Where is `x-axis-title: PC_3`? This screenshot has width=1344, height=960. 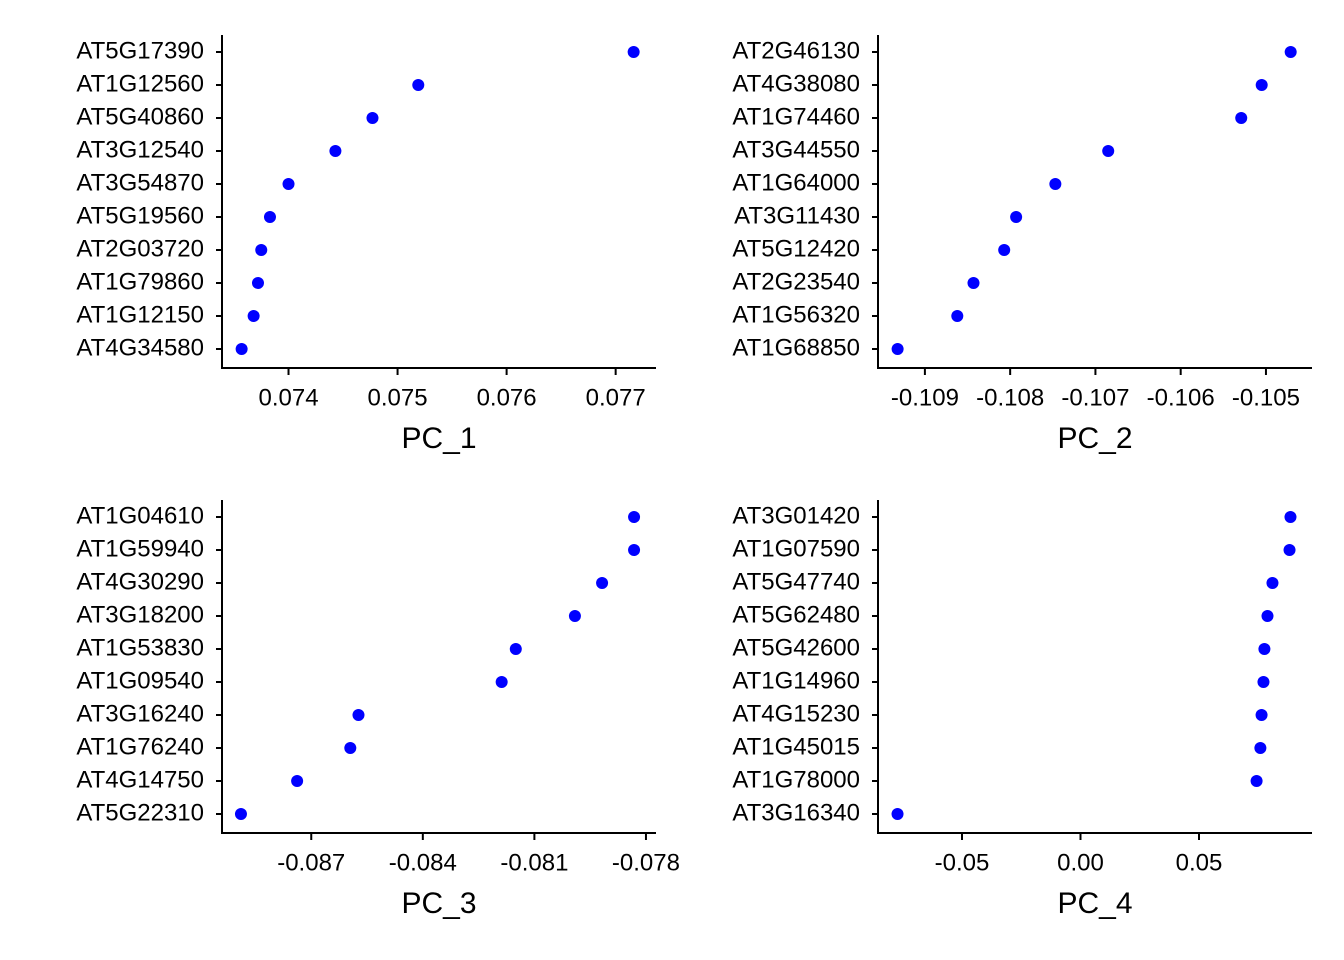
x-axis-title: PC_3 is located at coordinates (438, 903).